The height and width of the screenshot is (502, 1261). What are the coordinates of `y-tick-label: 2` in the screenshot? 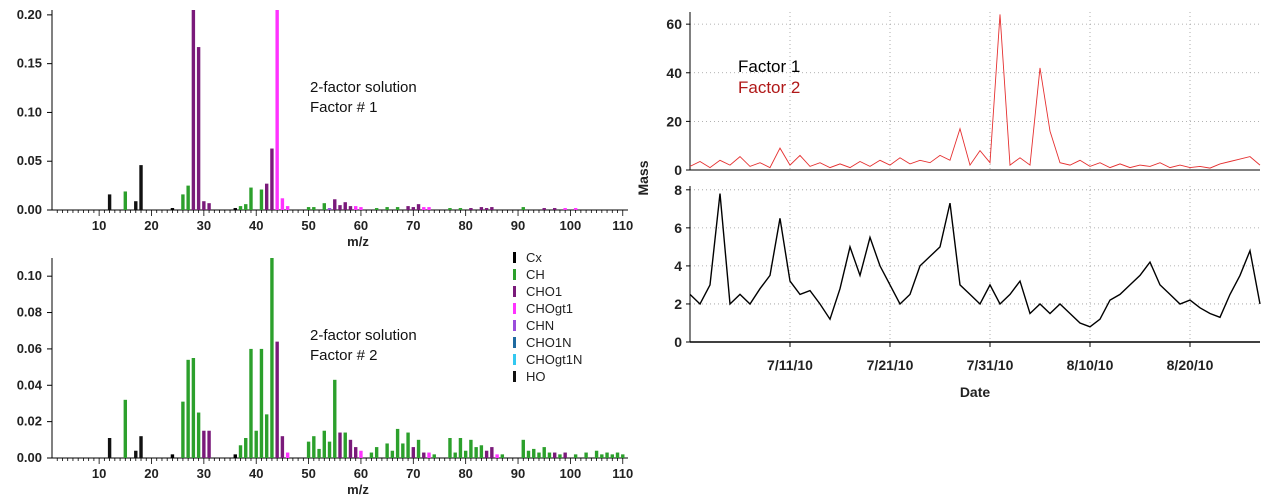 It's located at (678, 304).